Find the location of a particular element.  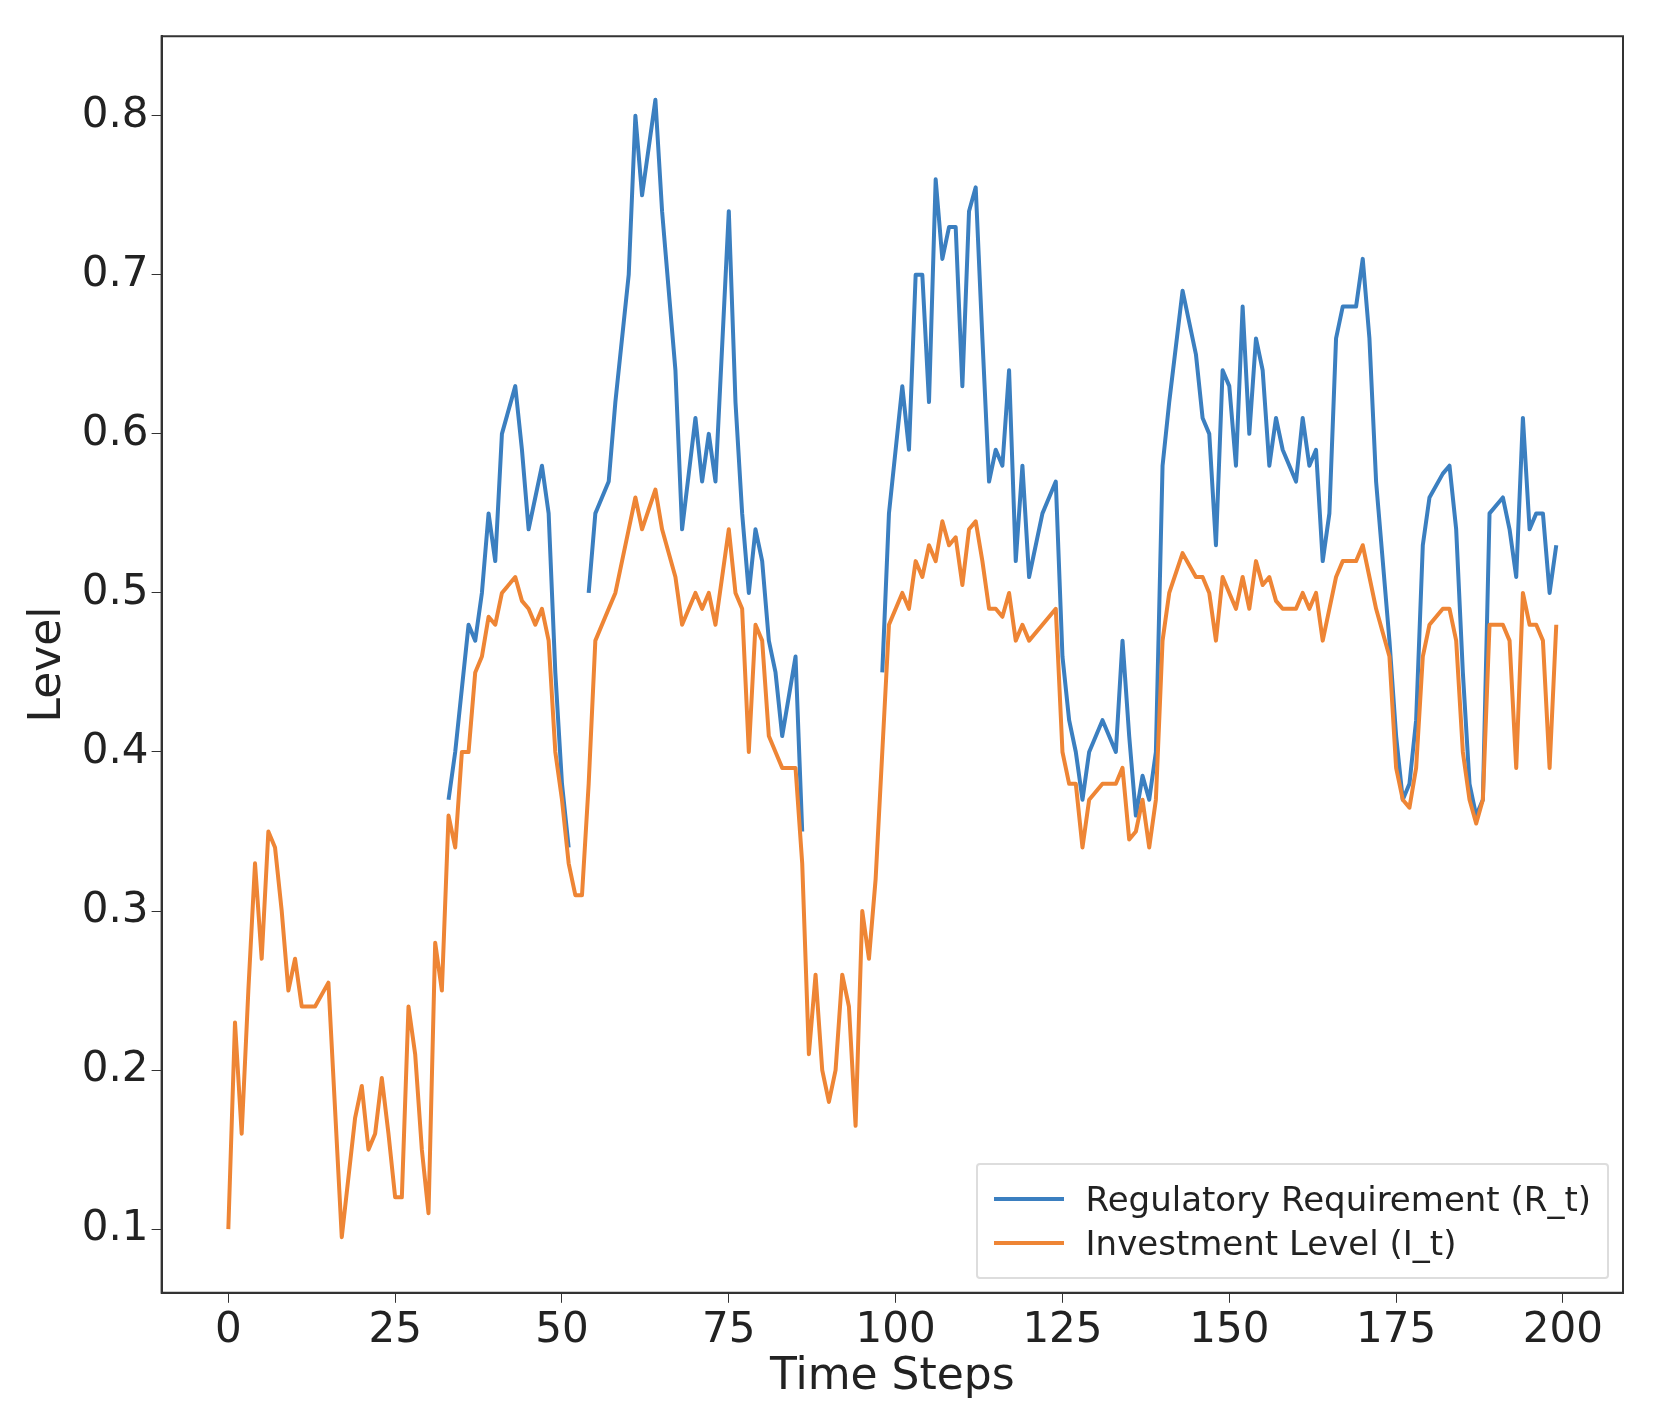

y-tick-label: 0.5 is located at coordinates (115, 589).